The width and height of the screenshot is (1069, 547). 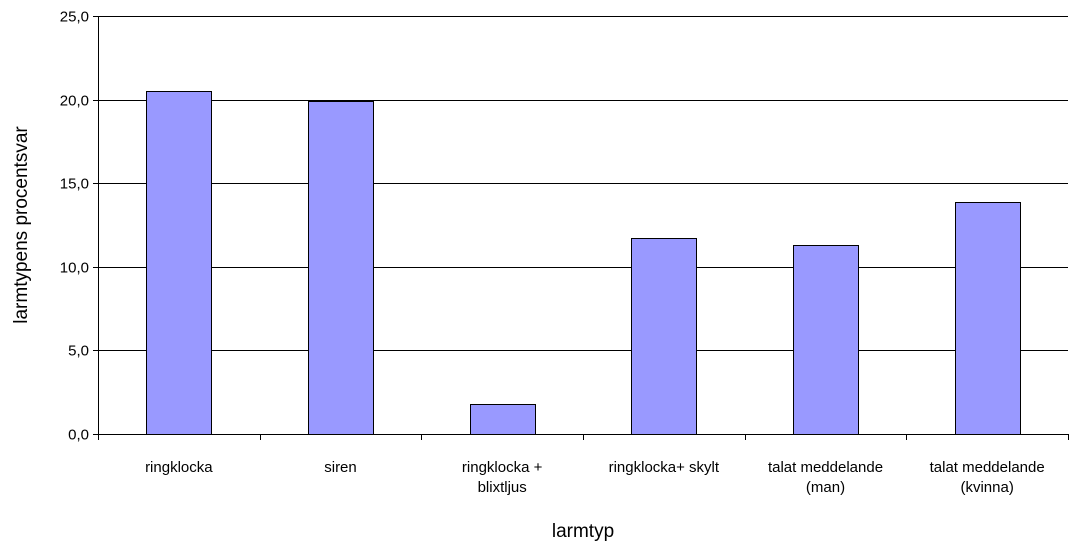 I want to click on y-axis-title: larmtypens procentsvar, so click(x=21, y=225).